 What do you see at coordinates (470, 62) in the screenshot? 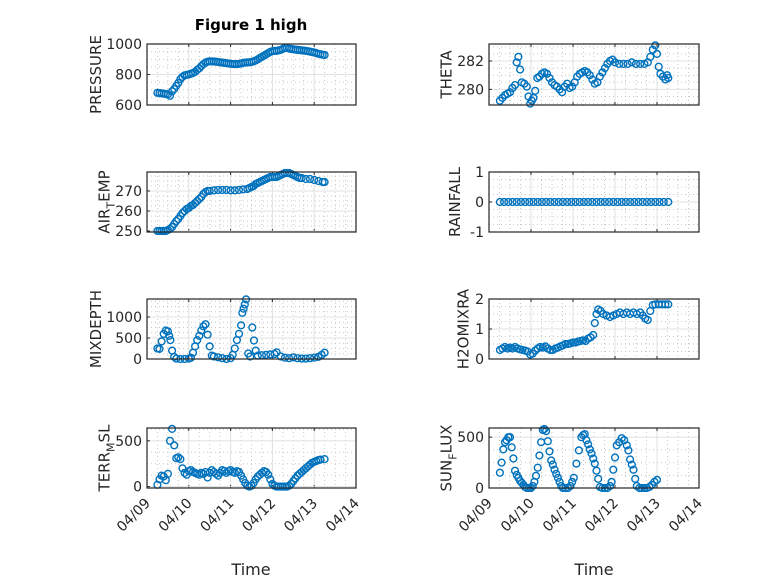
I see `y-tick-label: 282` at bounding box center [470, 62].